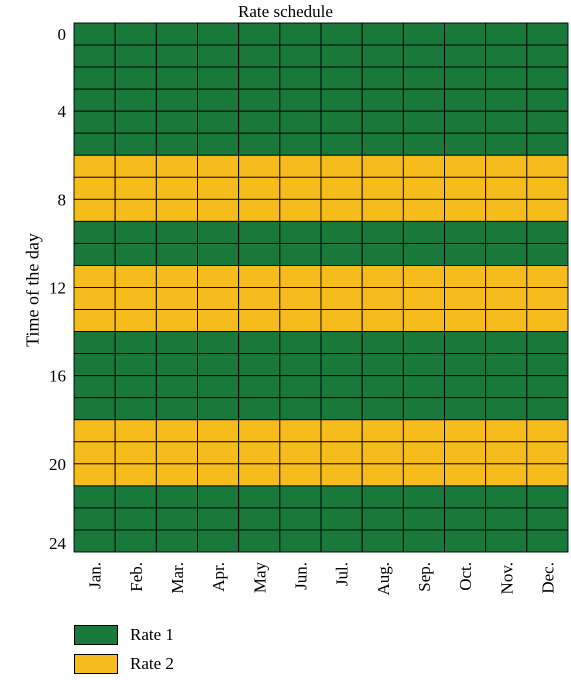 The height and width of the screenshot is (680, 571). What do you see at coordinates (341, 497) in the screenshot?
I see `cell-jul-h21` at bounding box center [341, 497].